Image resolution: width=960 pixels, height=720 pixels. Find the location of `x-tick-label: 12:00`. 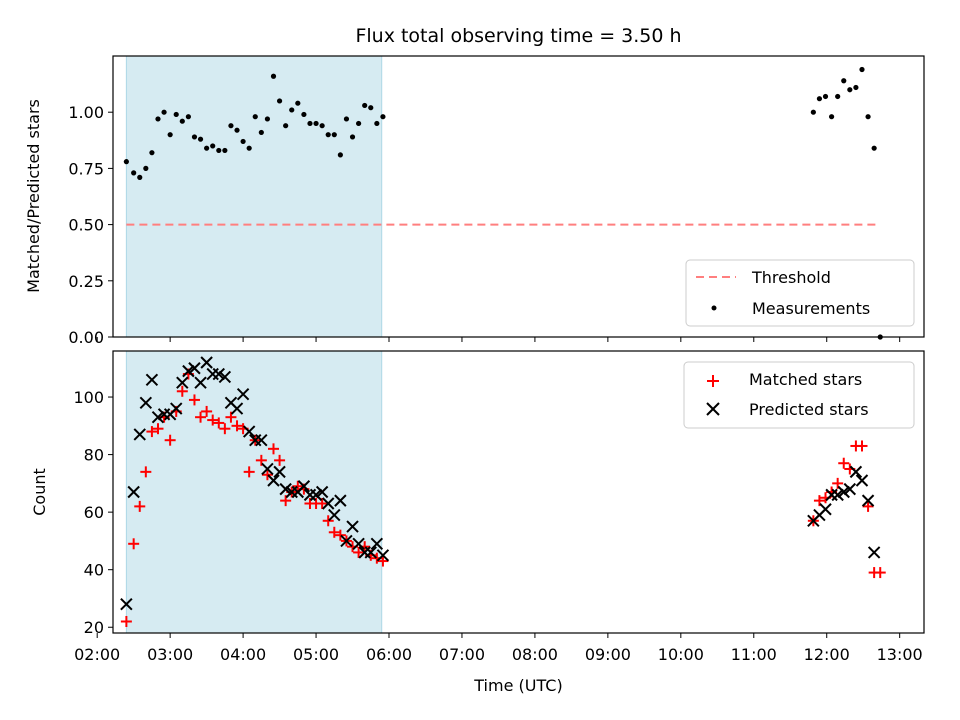

x-tick-label: 12:00 is located at coordinates (827, 654).